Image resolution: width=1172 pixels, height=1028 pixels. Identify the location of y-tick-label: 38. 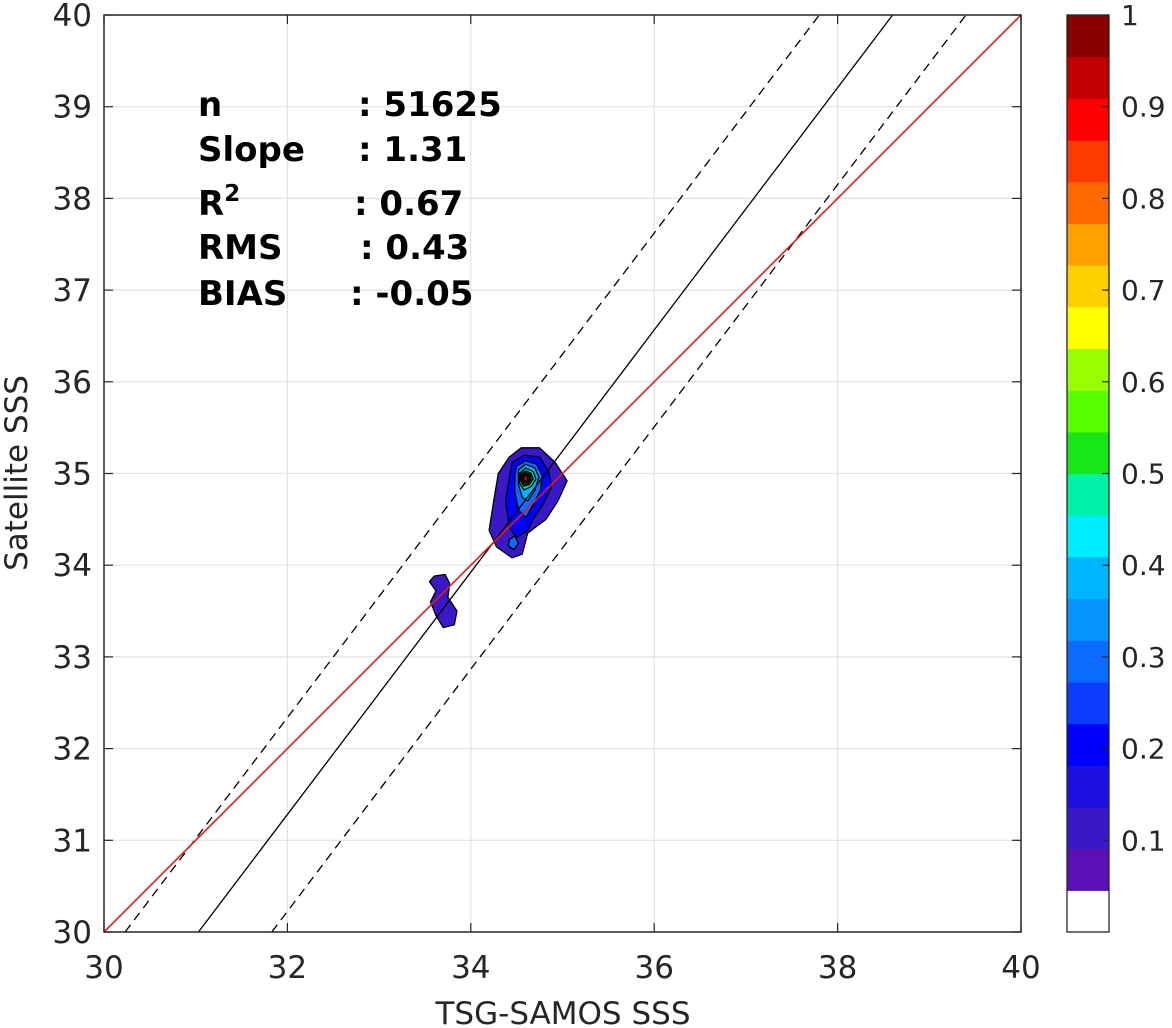
(72, 199).